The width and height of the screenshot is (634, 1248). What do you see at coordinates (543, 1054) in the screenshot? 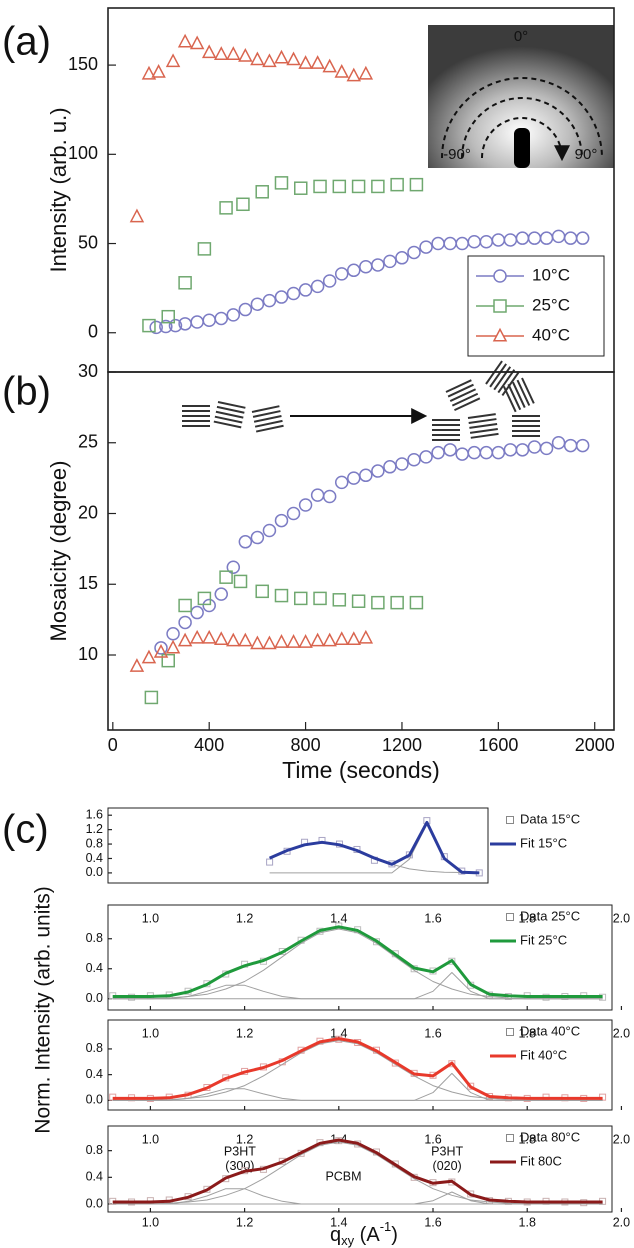
I see `legend-label: Fit 40°C` at bounding box center [543, 1054].